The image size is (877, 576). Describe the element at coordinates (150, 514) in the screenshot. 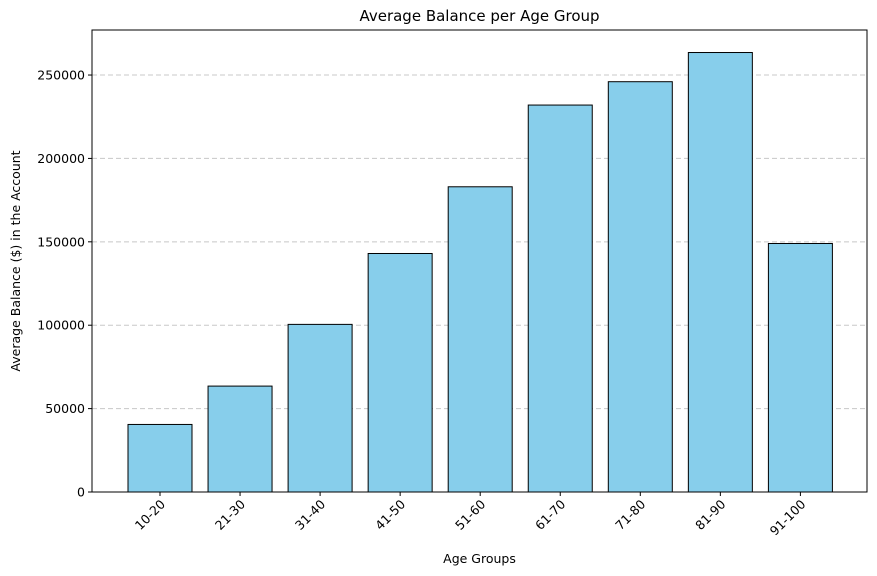

I see `x-tick-label: 10-20` at that location.